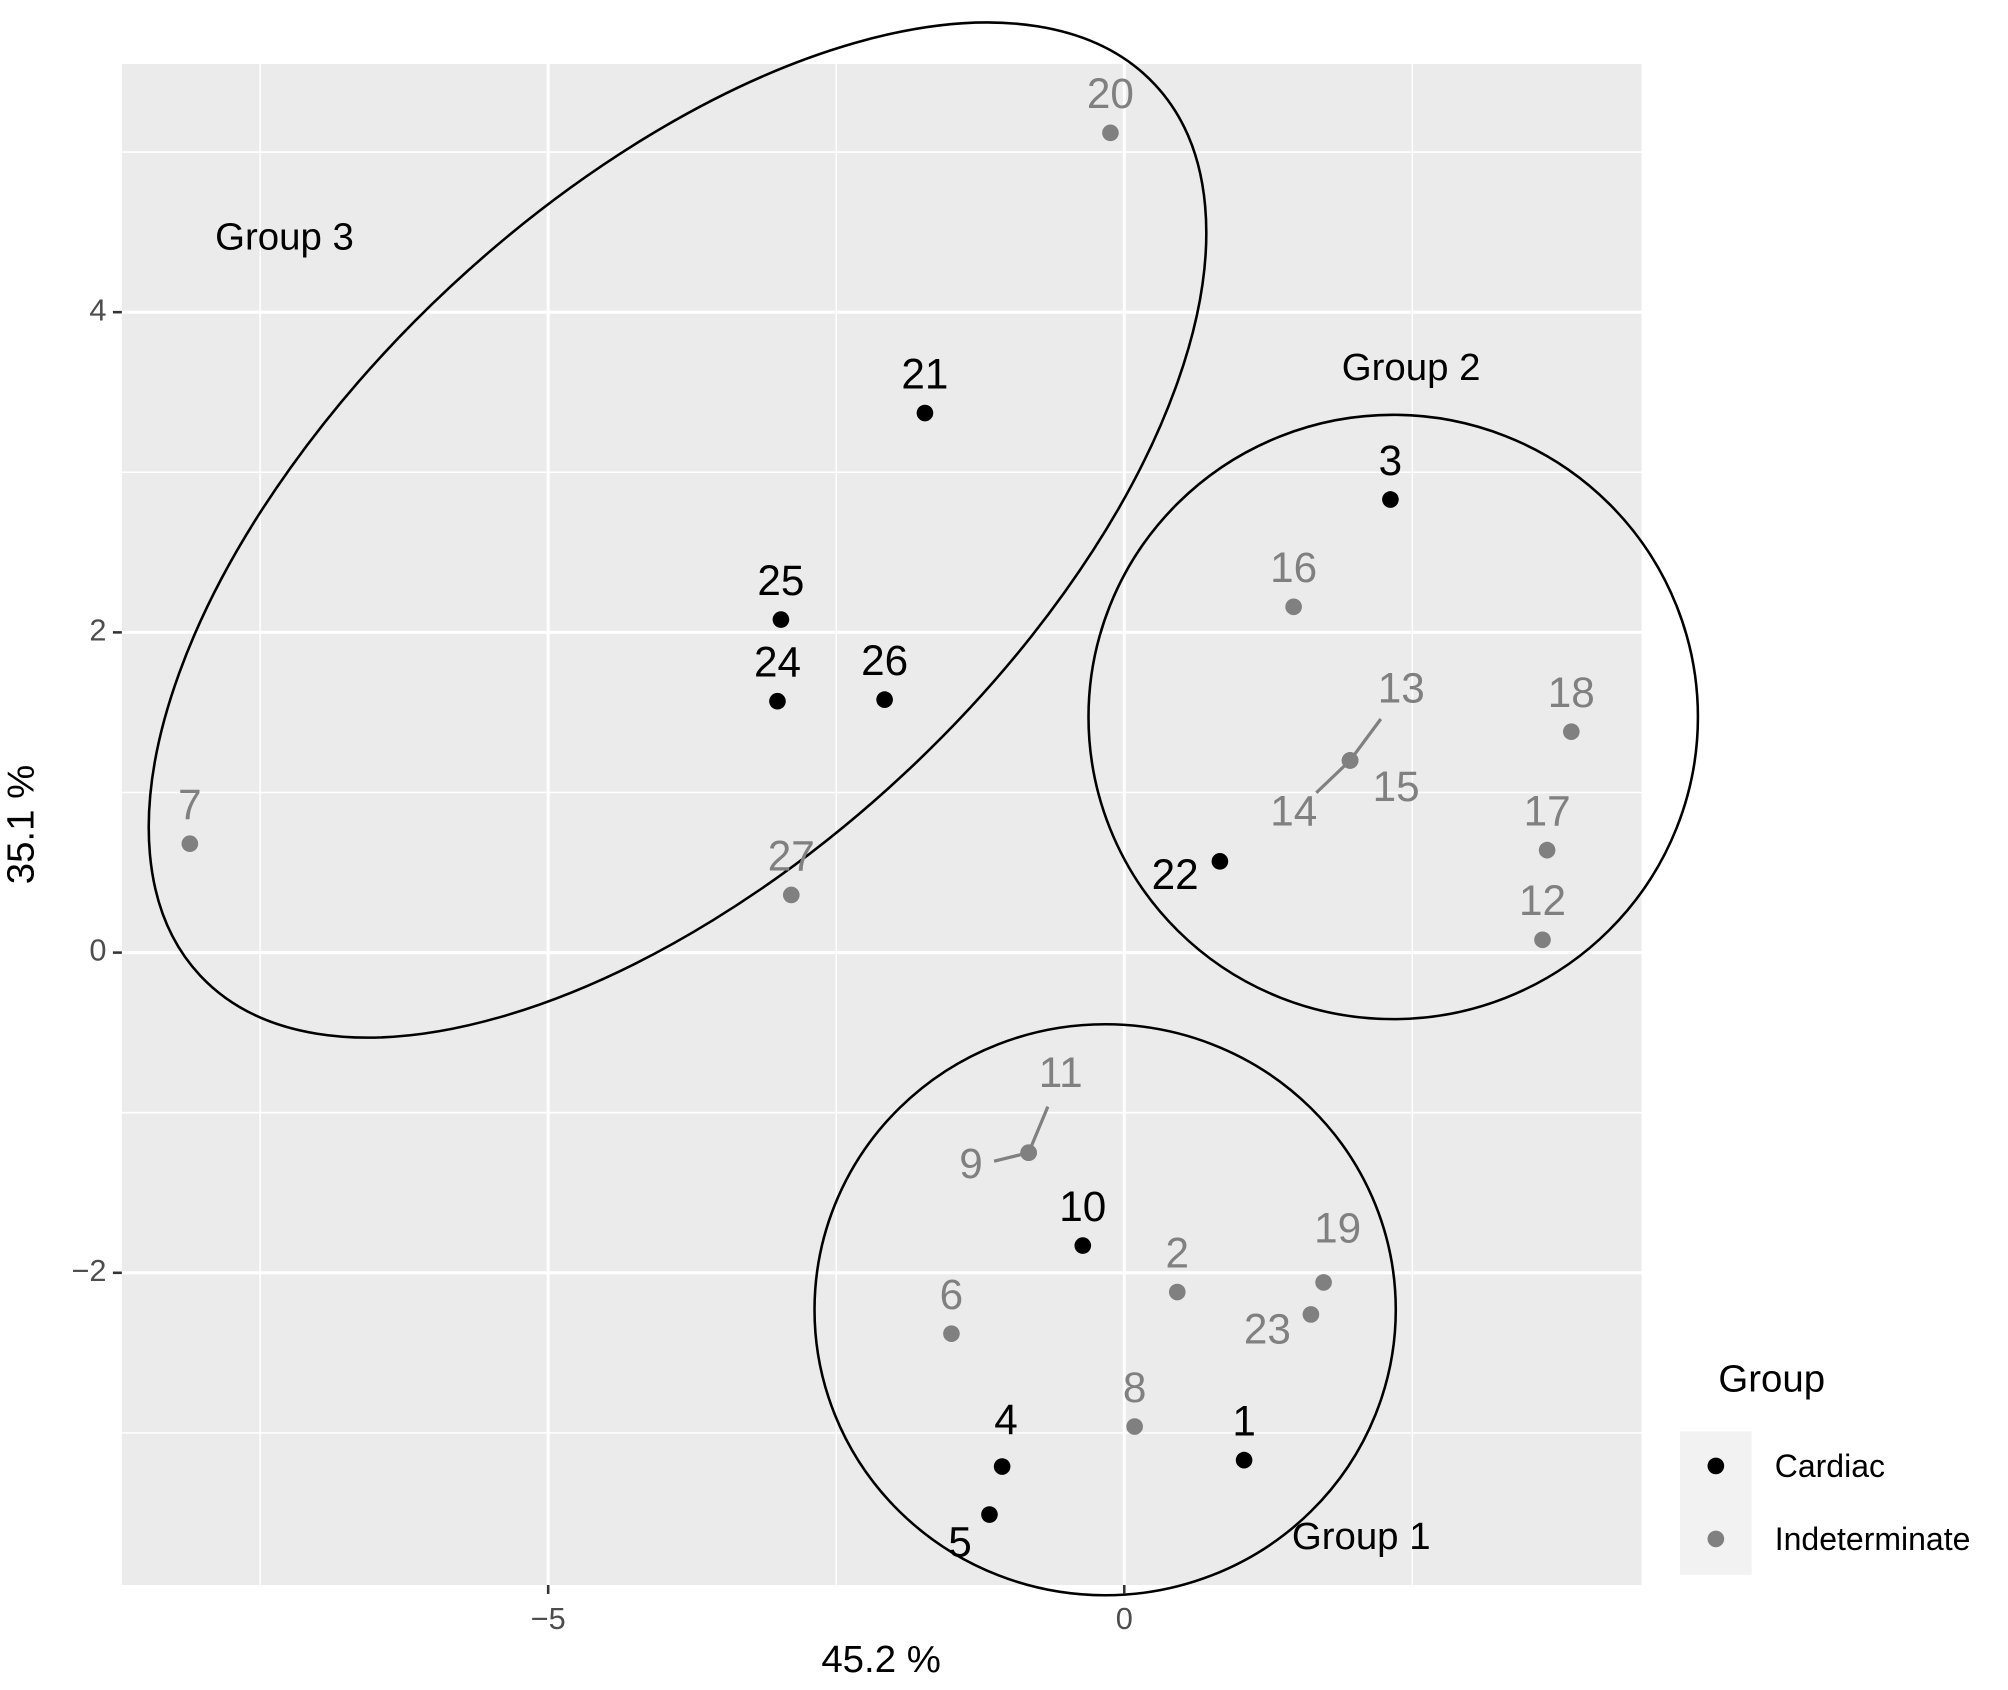 Image resolution: width=2008 pixels, height=1690 pixels. Describe the element at coordinates (1365, 740) in the screenshot. I see `label-leader` at that location.